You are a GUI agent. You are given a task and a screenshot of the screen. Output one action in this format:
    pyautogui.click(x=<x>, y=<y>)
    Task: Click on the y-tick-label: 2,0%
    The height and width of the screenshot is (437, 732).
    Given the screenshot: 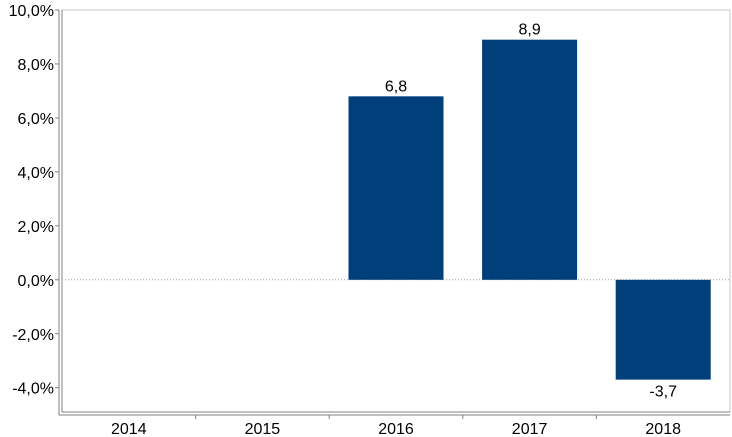 What is the action you would take?
    pyautogui.click(x=36, y=227)
    